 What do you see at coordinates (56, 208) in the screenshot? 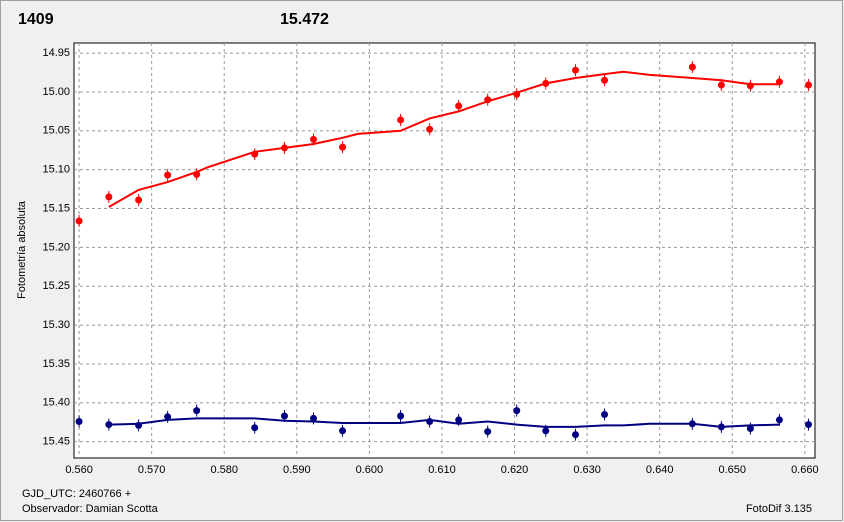
I see `y-tick-label: 15.15` at bounding box center [56, 208].